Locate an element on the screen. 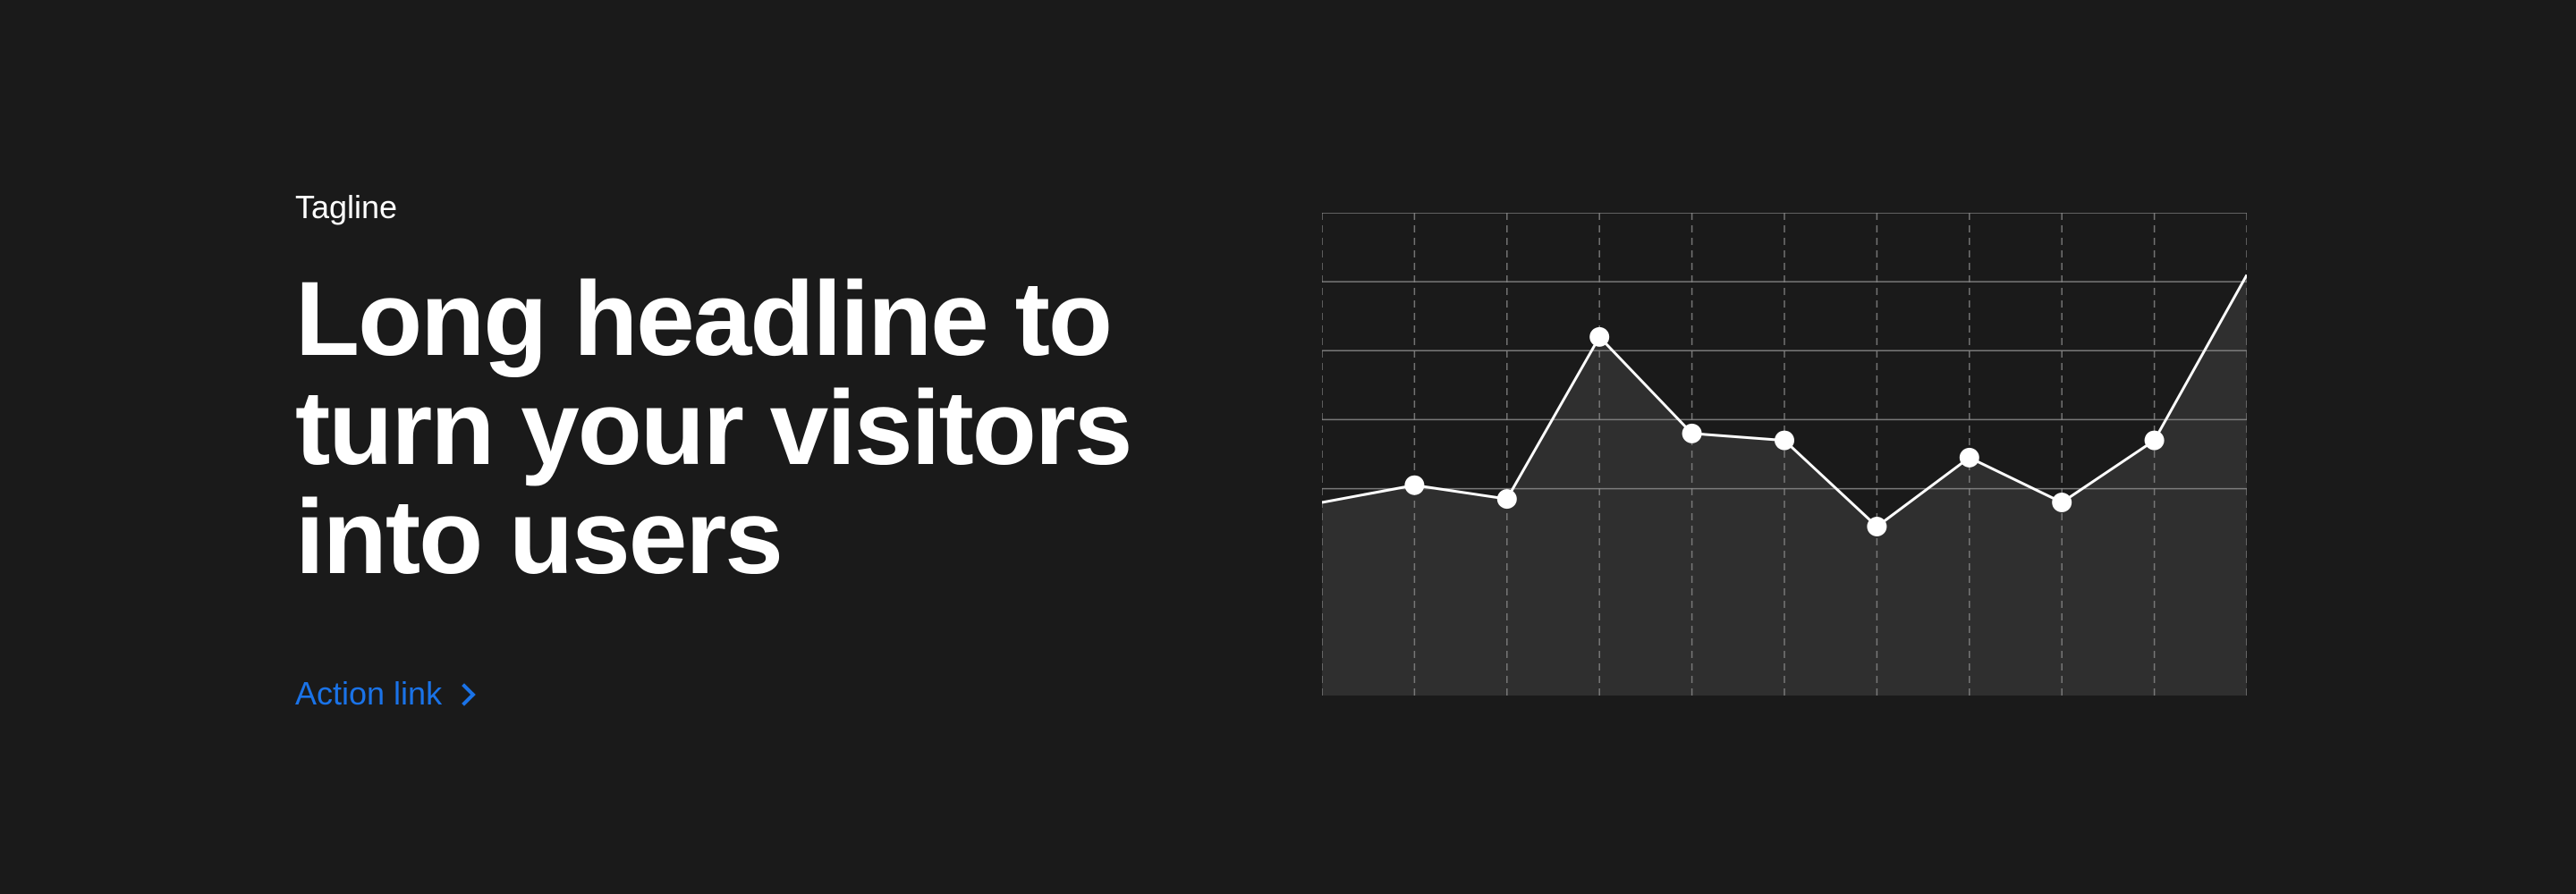 The image size is (2576, 894). action-link-label: Action link is located at coordinates (369, 693).